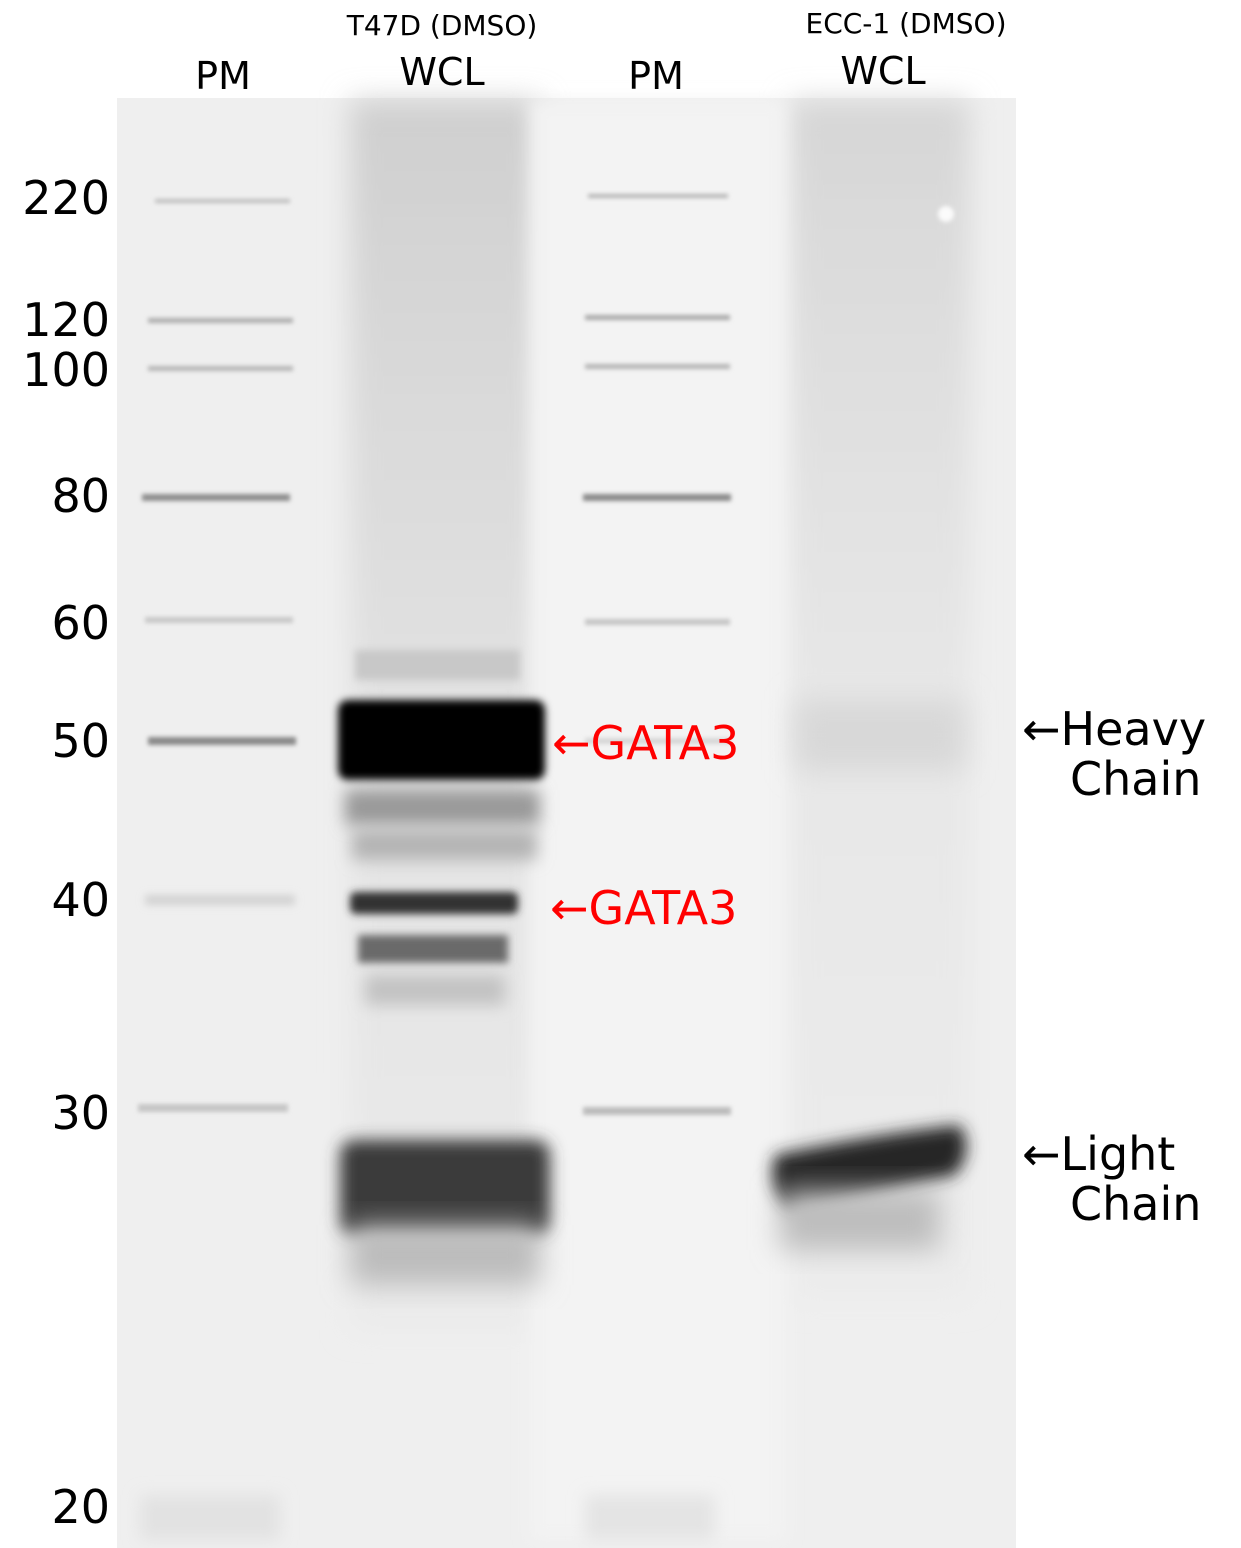  What do you see at coordinates (80, 496) in the screenshot?
I see `mw-marker-80: 80` at bounding box center [80, 496].